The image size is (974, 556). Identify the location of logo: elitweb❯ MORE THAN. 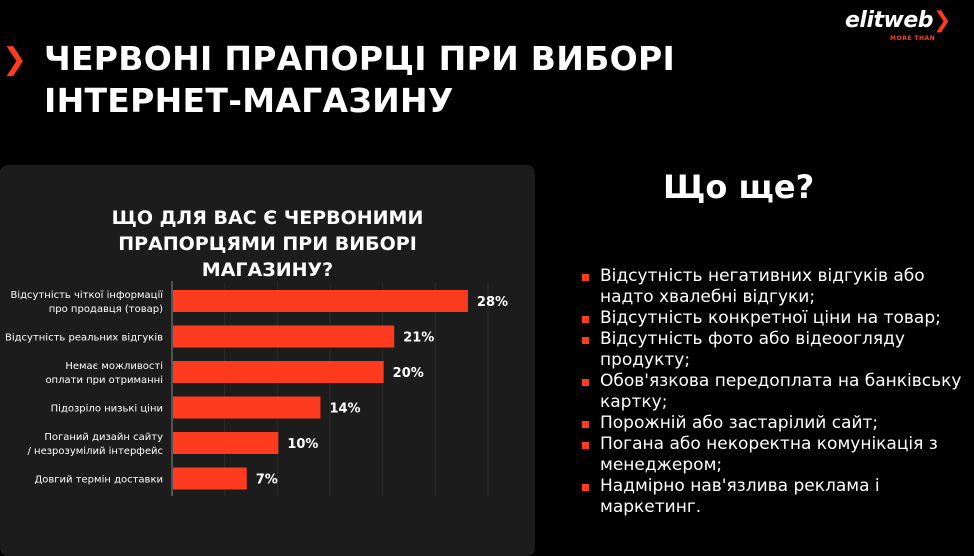
(907, 26).